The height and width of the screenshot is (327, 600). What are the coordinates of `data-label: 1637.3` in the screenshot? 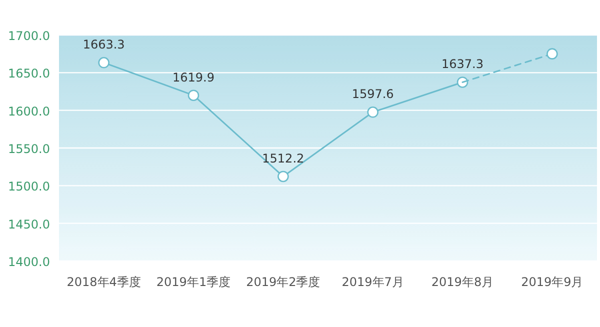 It's located at (463, 64).